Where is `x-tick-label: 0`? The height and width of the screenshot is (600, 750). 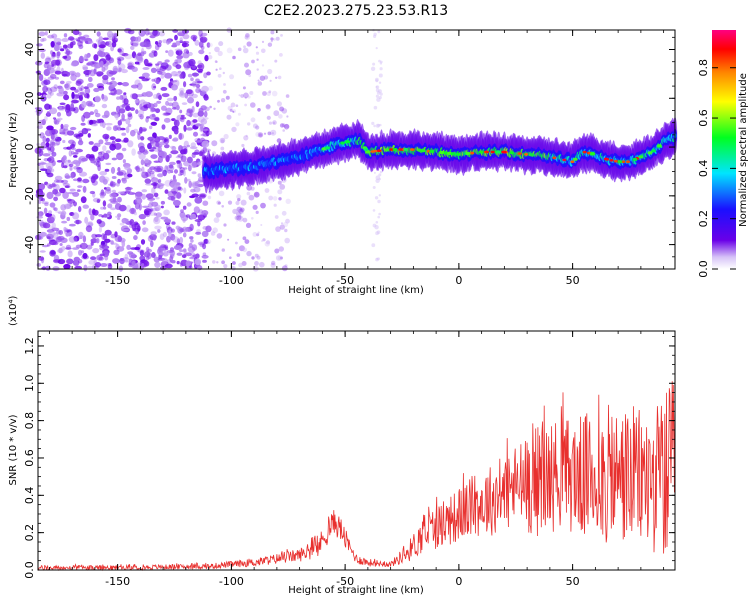 x-tick-label: 0 is located at coordinates (458, 280).